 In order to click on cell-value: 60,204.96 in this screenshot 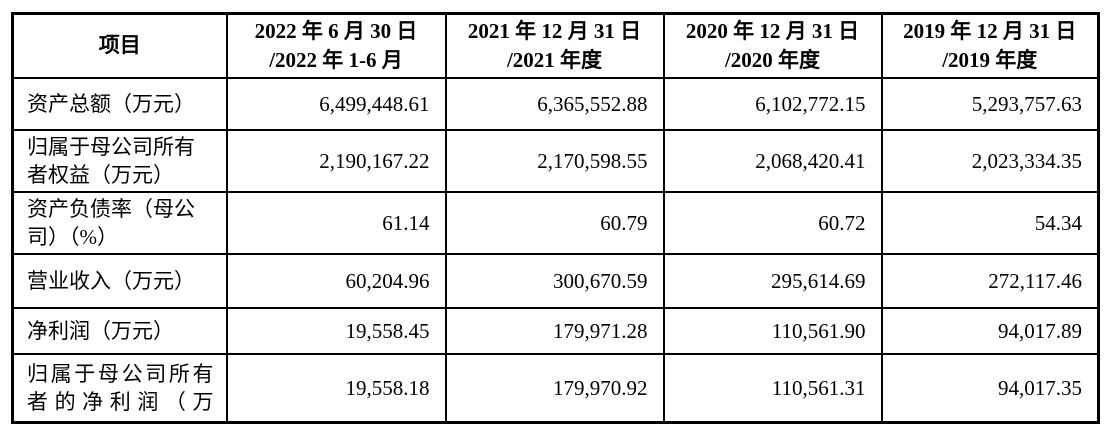, I will do `click(336, 280)`.